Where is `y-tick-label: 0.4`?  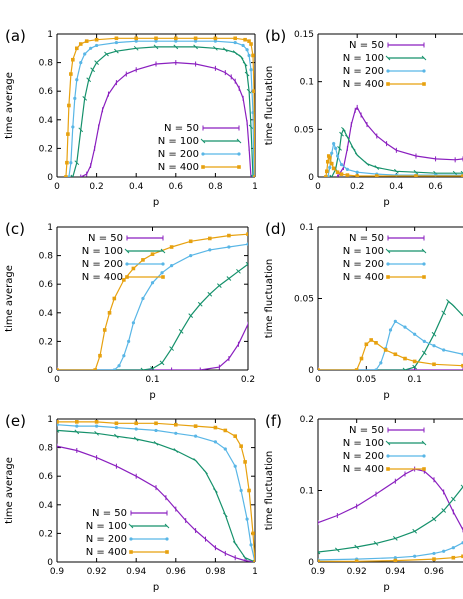
y-tick-label: 0.4 is located at coordinates (46, 506).